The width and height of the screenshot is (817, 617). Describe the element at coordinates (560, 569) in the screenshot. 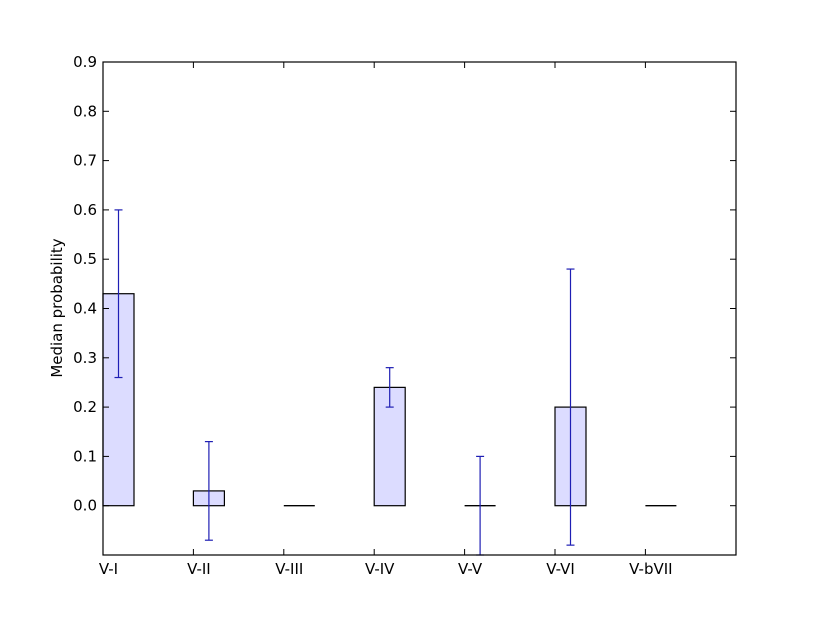

I see `x-tick-label: V-VI` at that location.